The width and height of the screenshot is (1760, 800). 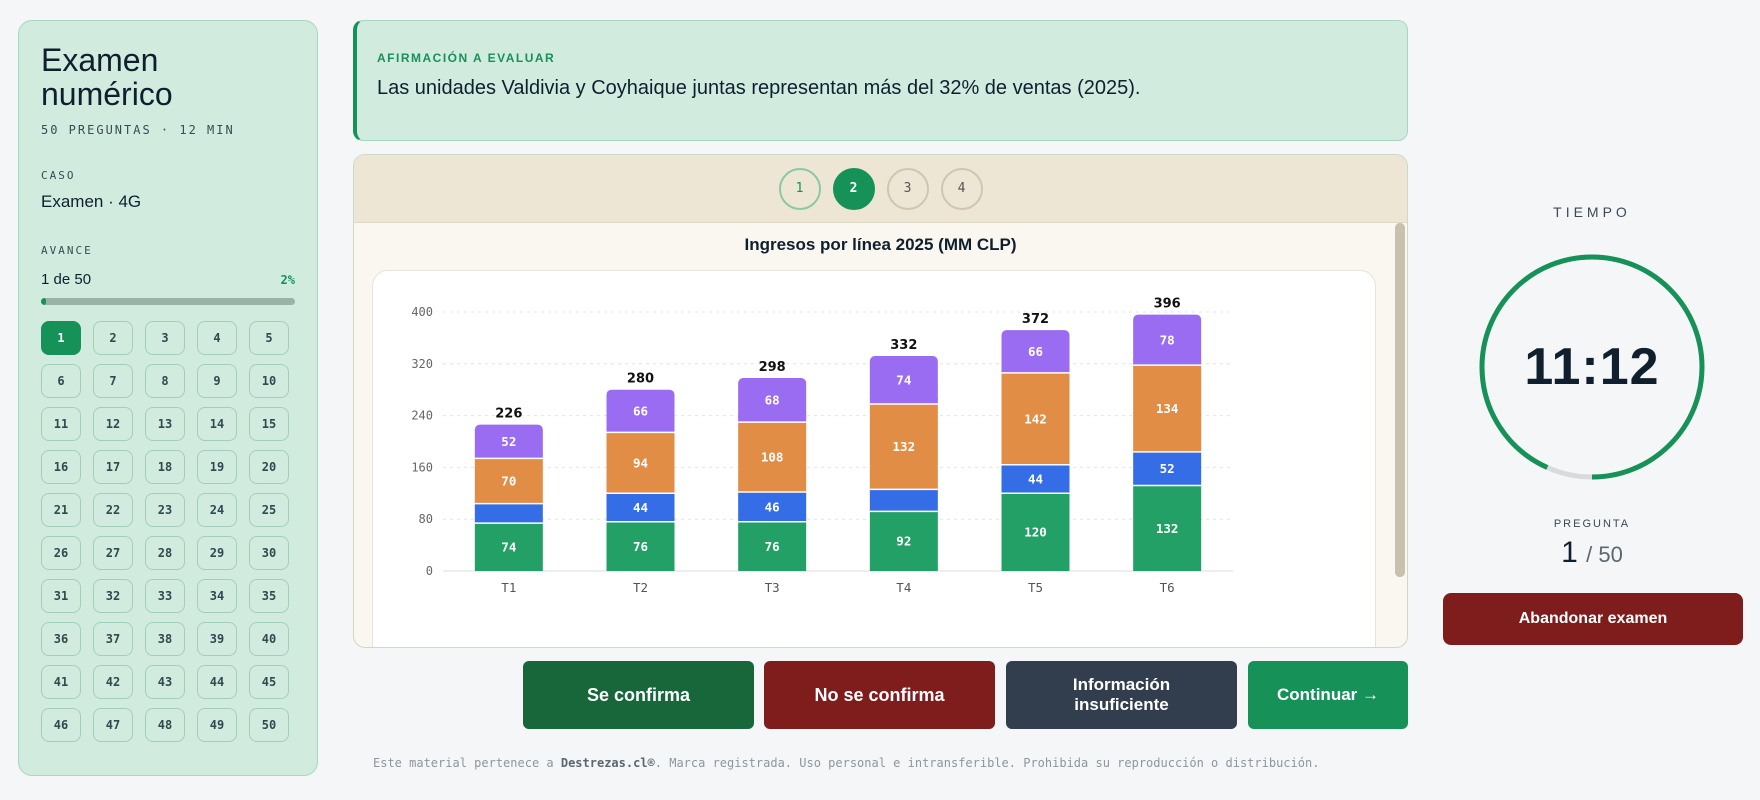 What do you see at coordinates (880, 244) in the screenshot?
I see `chart-title: Ingresos por línea 2025 (MM CLP)` at bounding box center [880, 244].